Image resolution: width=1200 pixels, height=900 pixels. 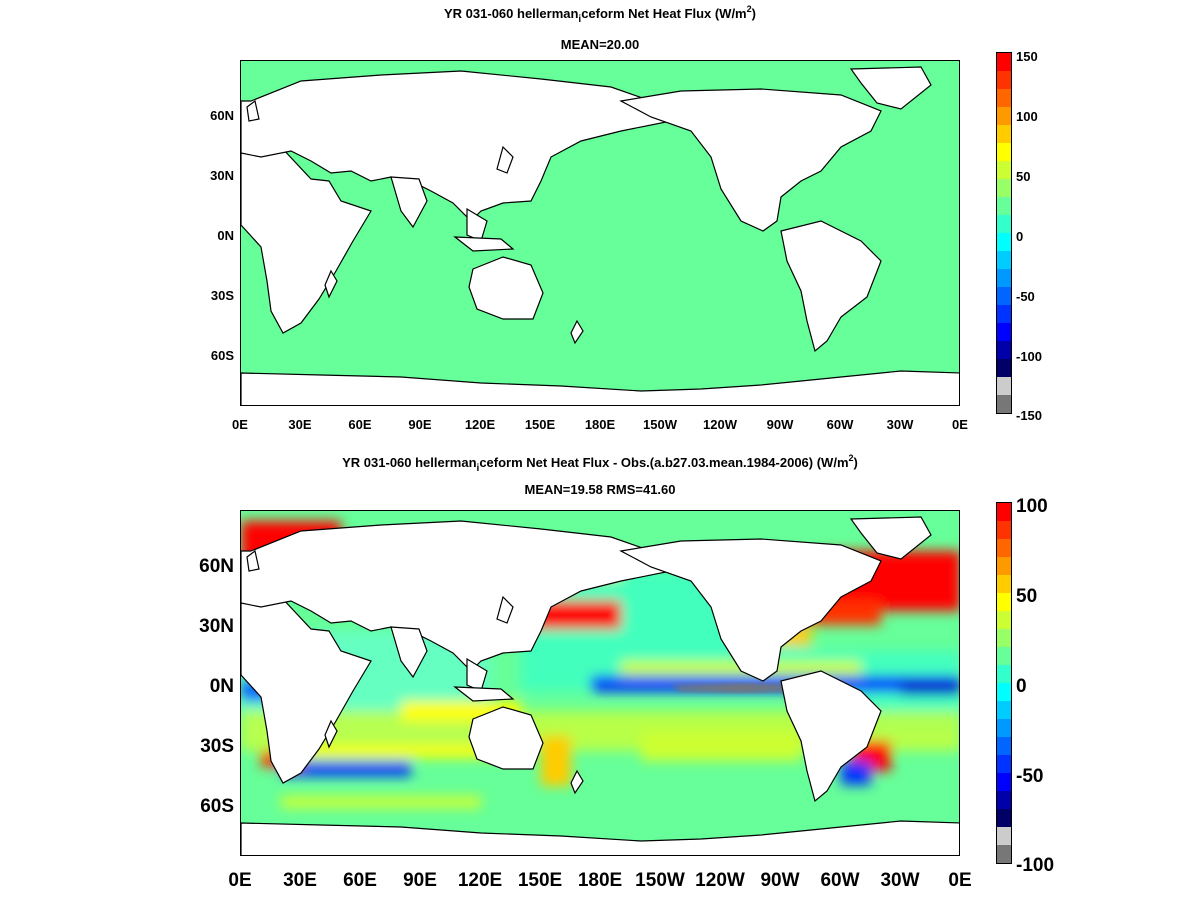 What do you see at coordinates (753, 13) in the screenshot?
I see `panel-1-title-close: )` at bounding box center [753, 13].